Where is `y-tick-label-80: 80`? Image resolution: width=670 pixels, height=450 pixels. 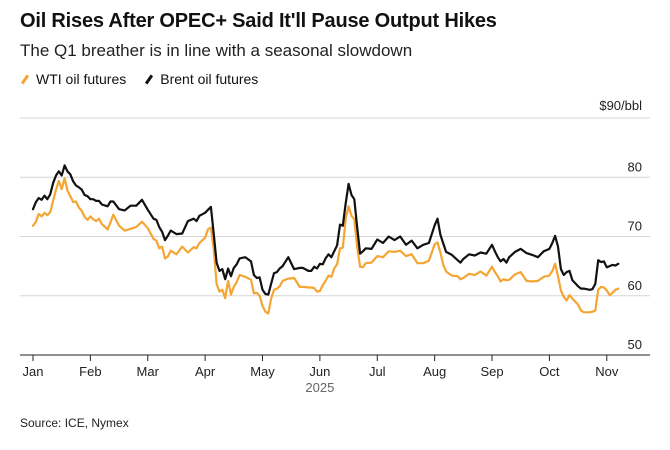 y-tick-label-80: 80 is located at coordinates (635, 166).